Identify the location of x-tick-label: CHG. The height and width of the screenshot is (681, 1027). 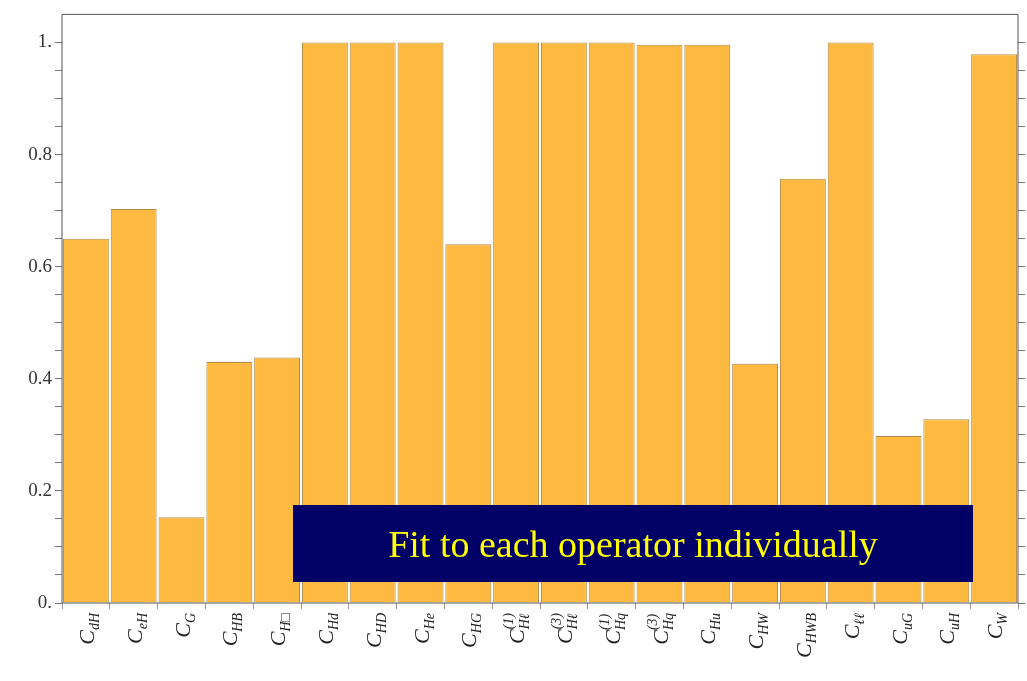
(470, 630).